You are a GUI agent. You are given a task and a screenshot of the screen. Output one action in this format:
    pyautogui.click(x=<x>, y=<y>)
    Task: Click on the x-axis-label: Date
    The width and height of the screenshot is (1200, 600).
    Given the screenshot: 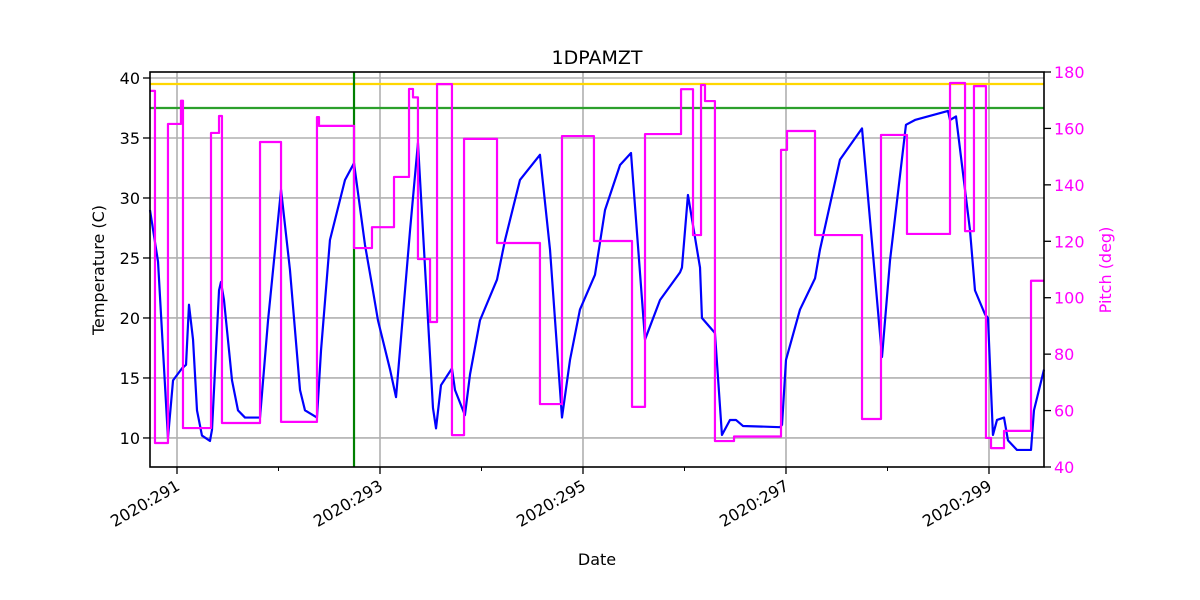 What is the action you would take?
    pyautogui.click(x=597, y=559)
    